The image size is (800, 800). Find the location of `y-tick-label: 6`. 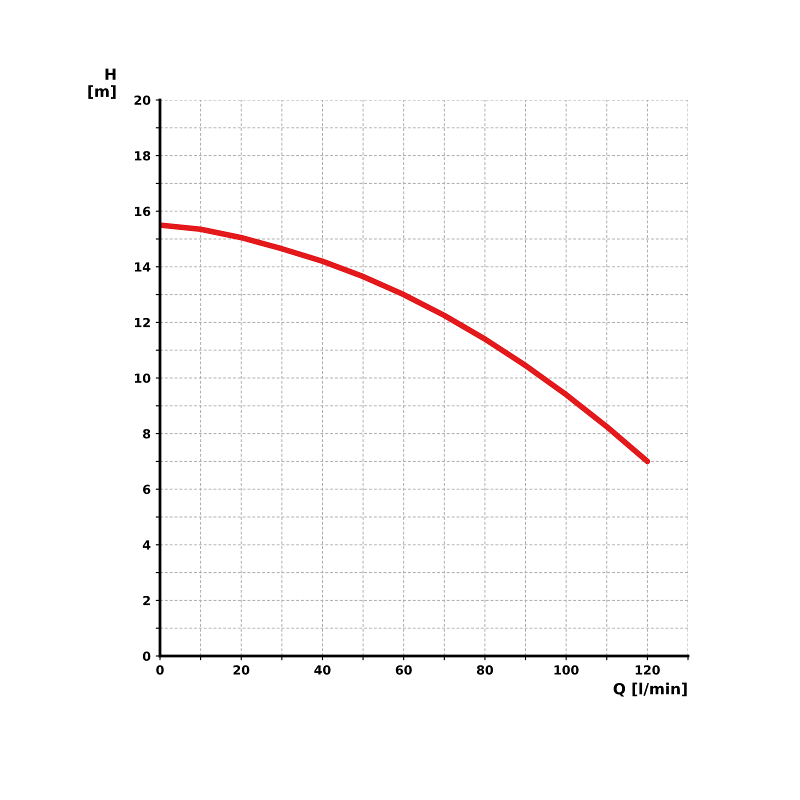

y-tick-label: 6 is located at coordinates (146, 489).